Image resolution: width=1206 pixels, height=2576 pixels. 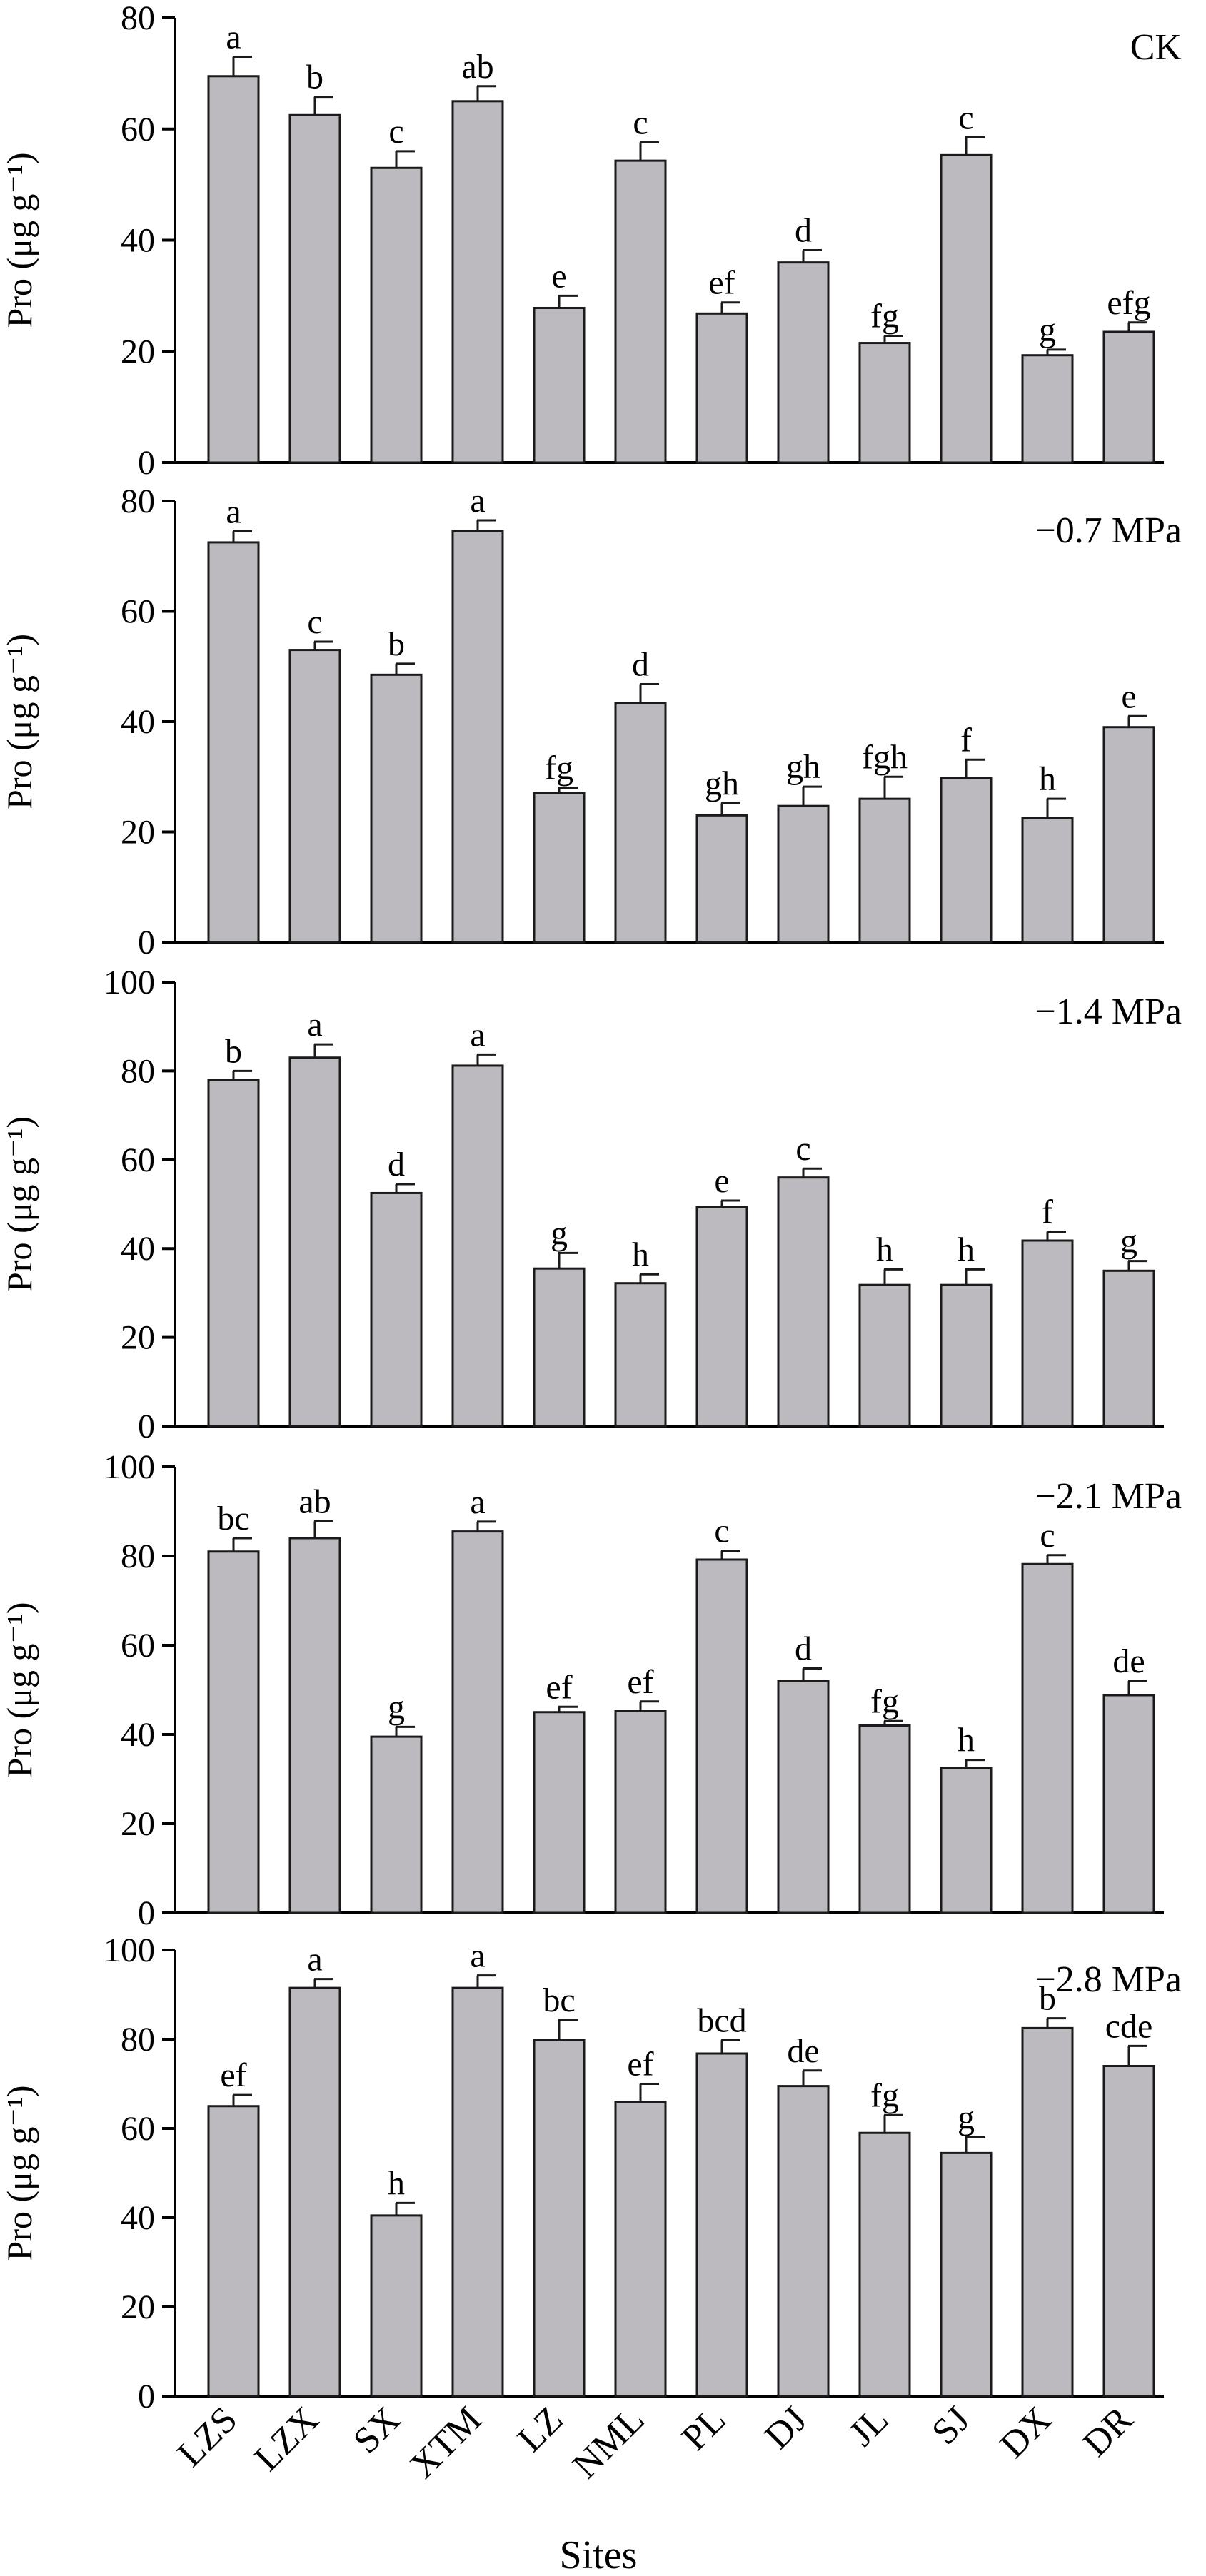 What do you see at coordinates (599, 2554) in the screenshot?
I see `x-axis-label: Sites` at bounding box center [599, 2554].